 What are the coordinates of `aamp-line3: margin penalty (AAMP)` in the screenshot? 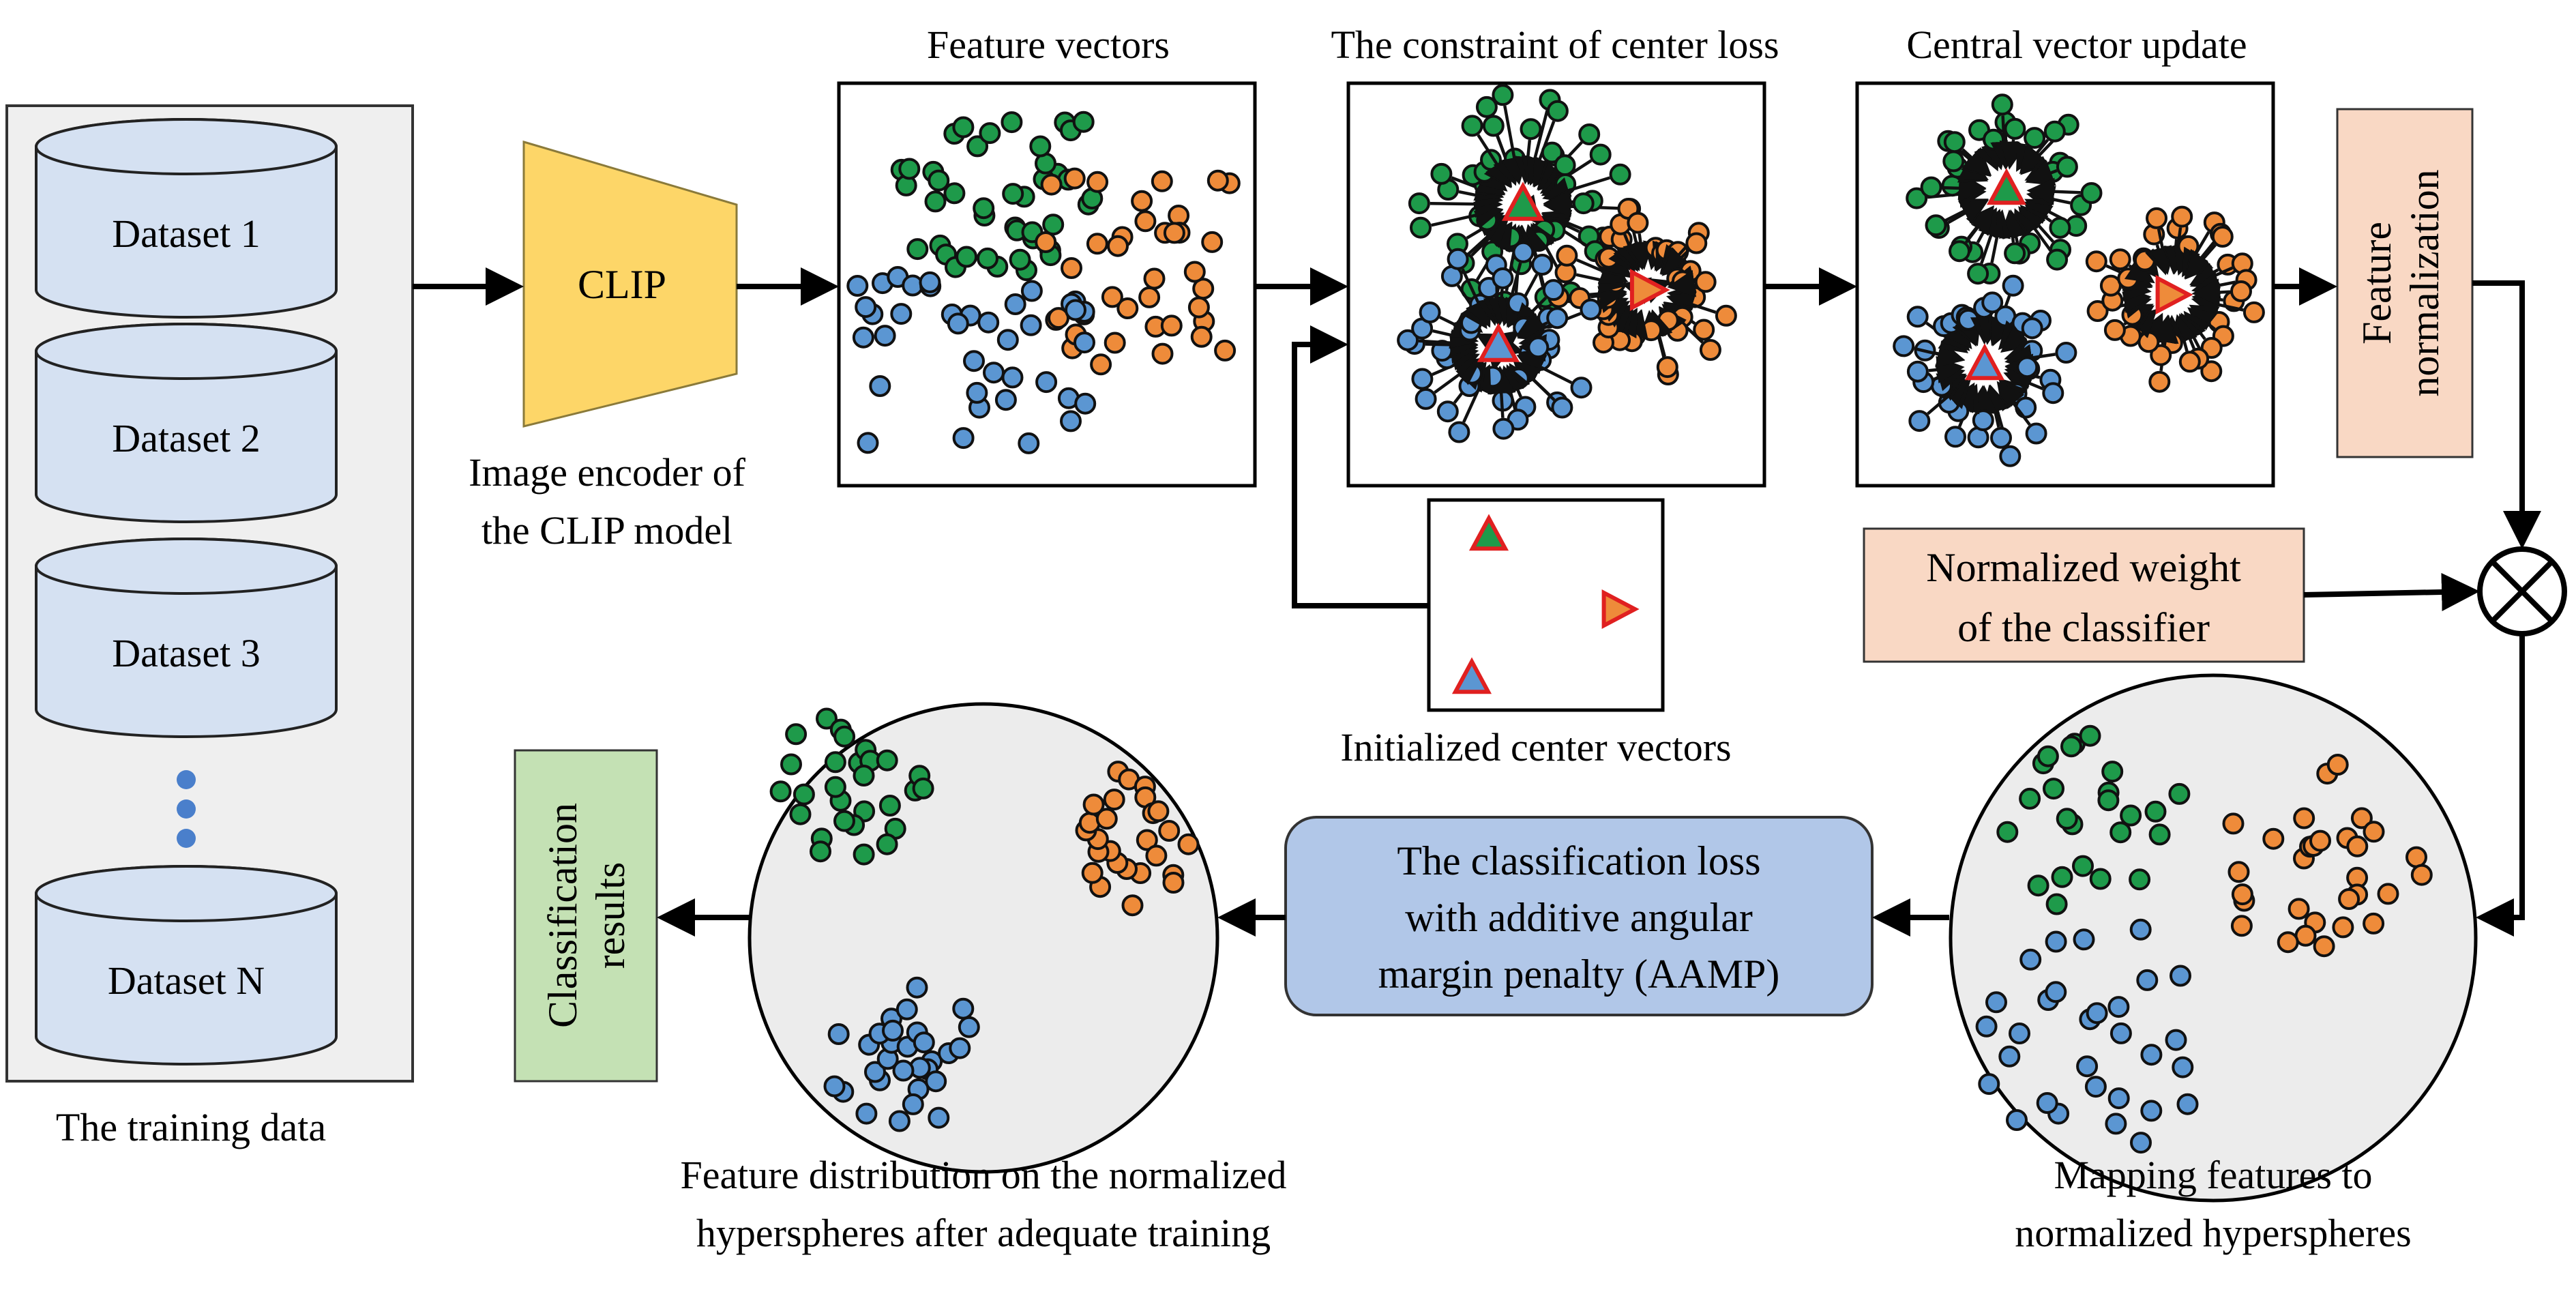 It's located at (1579, 975).